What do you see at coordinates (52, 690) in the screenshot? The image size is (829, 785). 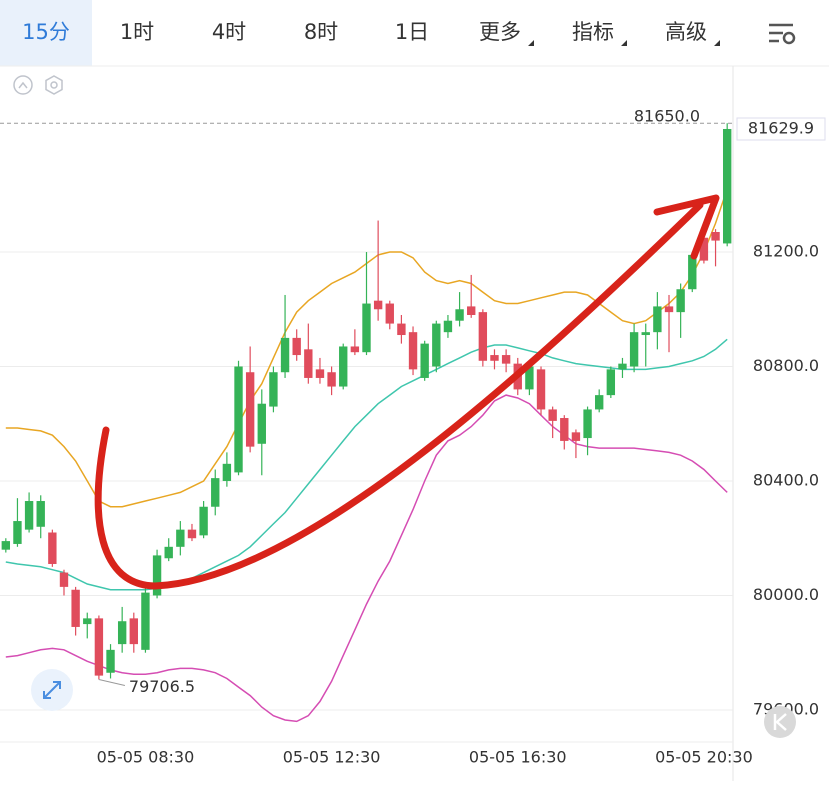 I see `expand-button` at bounding box center [52, 690].